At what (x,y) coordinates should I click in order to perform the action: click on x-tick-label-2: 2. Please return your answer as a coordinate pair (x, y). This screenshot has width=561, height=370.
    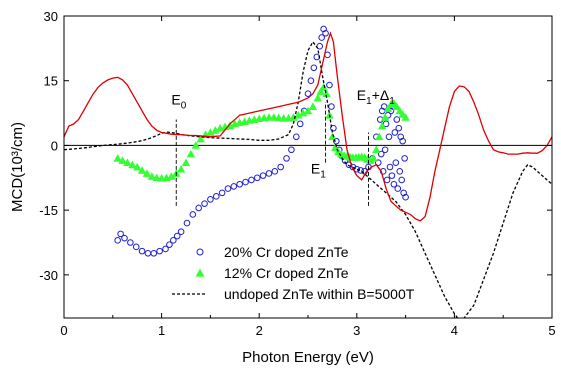
    Looking at the image, I should click on (259, 330).